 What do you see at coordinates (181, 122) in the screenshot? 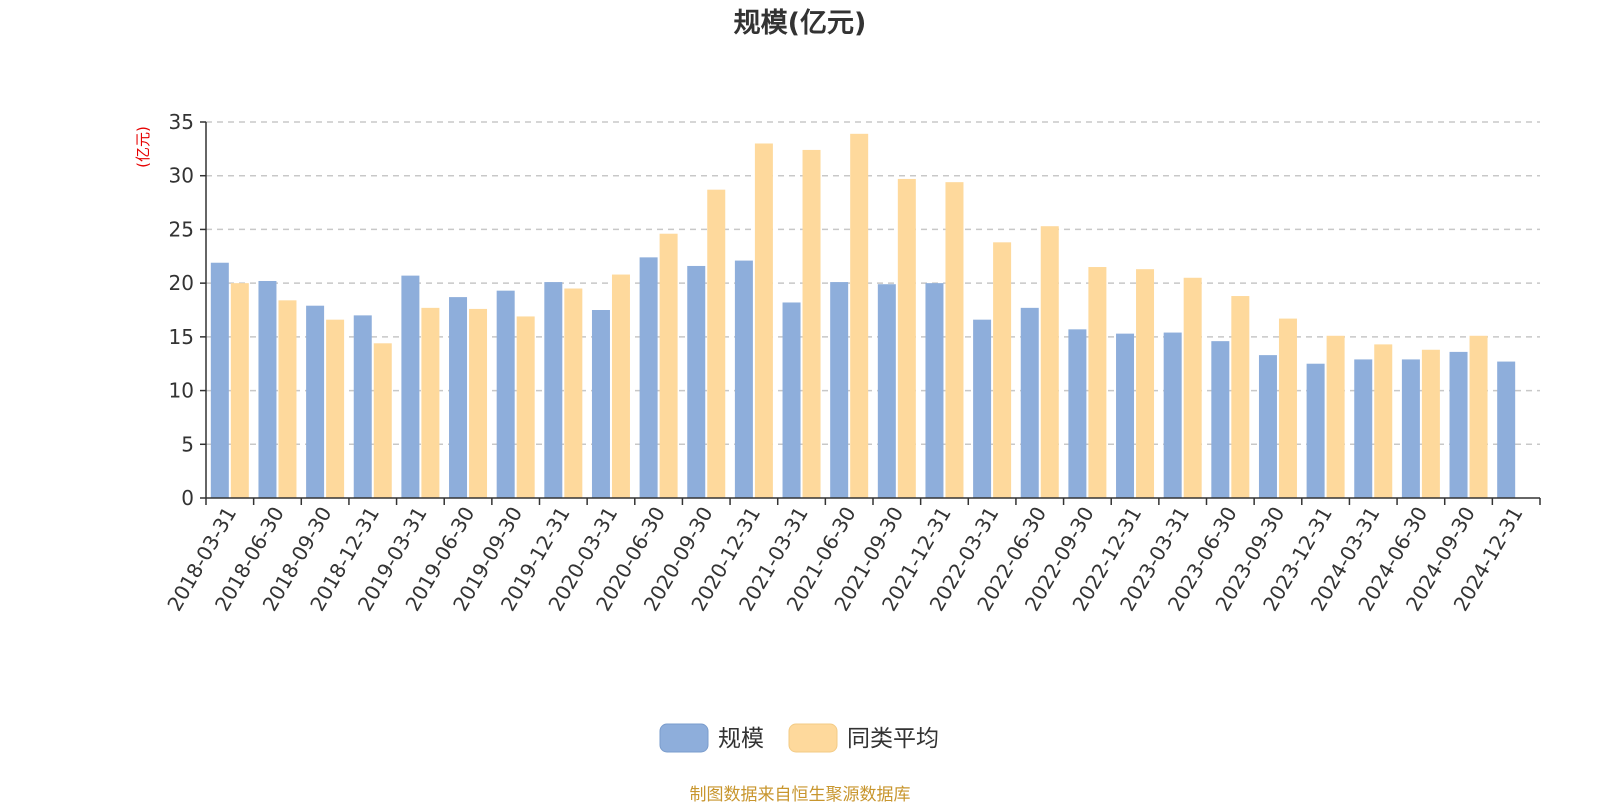
I see `y-tick-label: 35` at bounding box center [181, 122].